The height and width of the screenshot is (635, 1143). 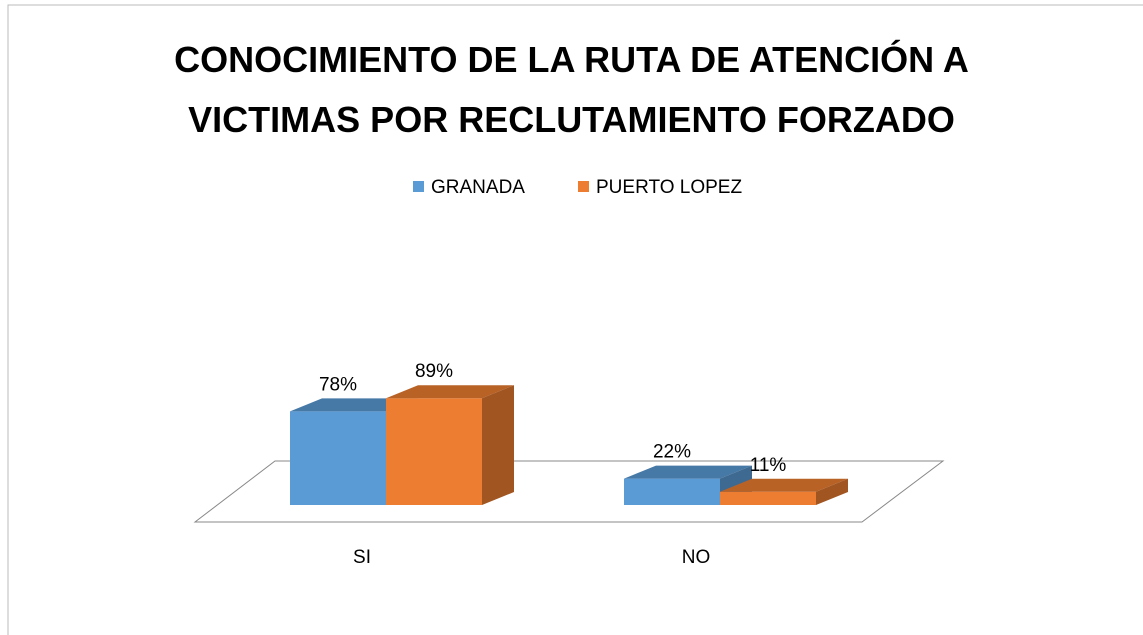 I want to click on data-label: 78%, so click(x=338, y=384).